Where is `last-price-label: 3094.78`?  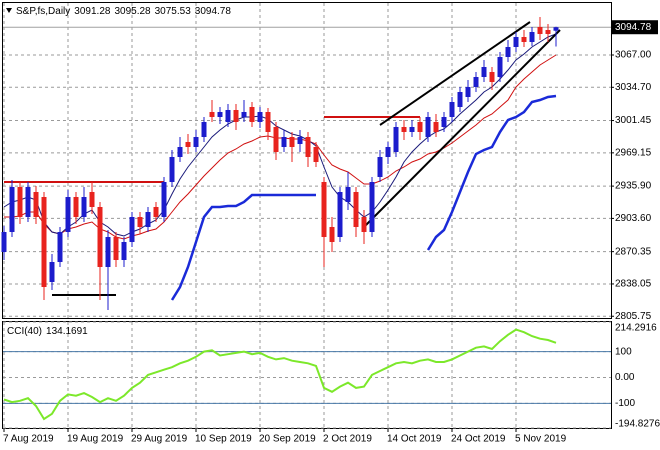 last-price-label: 3094.78 is located at coordinates (633, 27).